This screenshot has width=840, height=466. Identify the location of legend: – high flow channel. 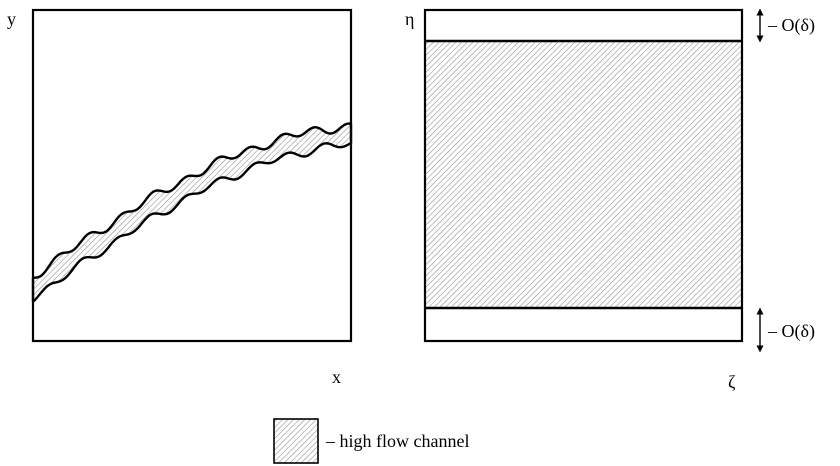
(371, 441).